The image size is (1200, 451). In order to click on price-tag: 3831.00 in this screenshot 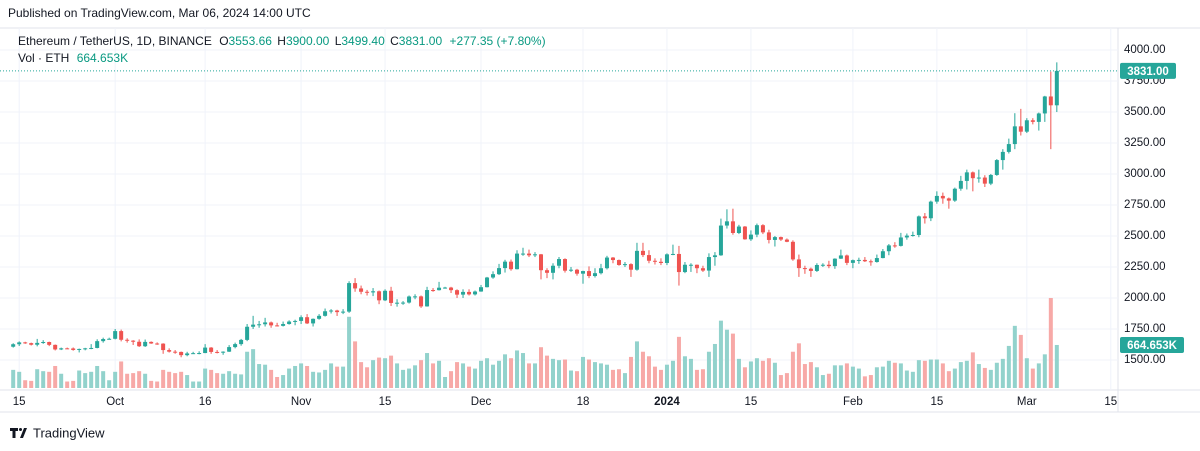, I will do `click(1148, 72)`.